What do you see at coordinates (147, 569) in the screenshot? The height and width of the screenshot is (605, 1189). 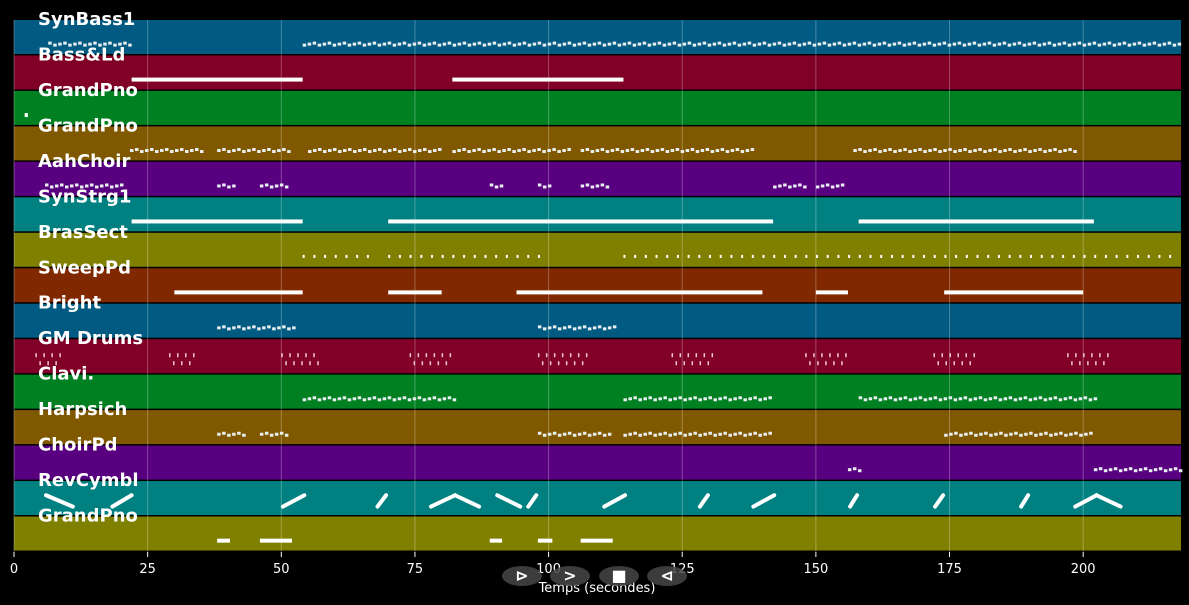 I see `x-tick-label: 25` at bounding box center [147, 569].